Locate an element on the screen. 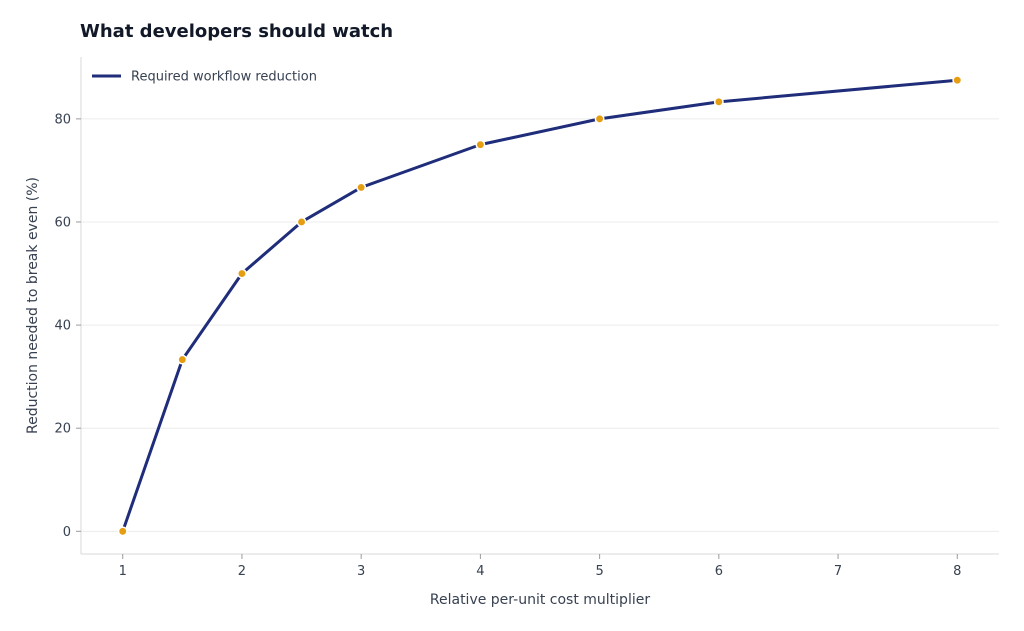 Image resolution: width=1024 pixels, height=631 pixels. x-tick-label: 3 is located at coordinates (361, 571).